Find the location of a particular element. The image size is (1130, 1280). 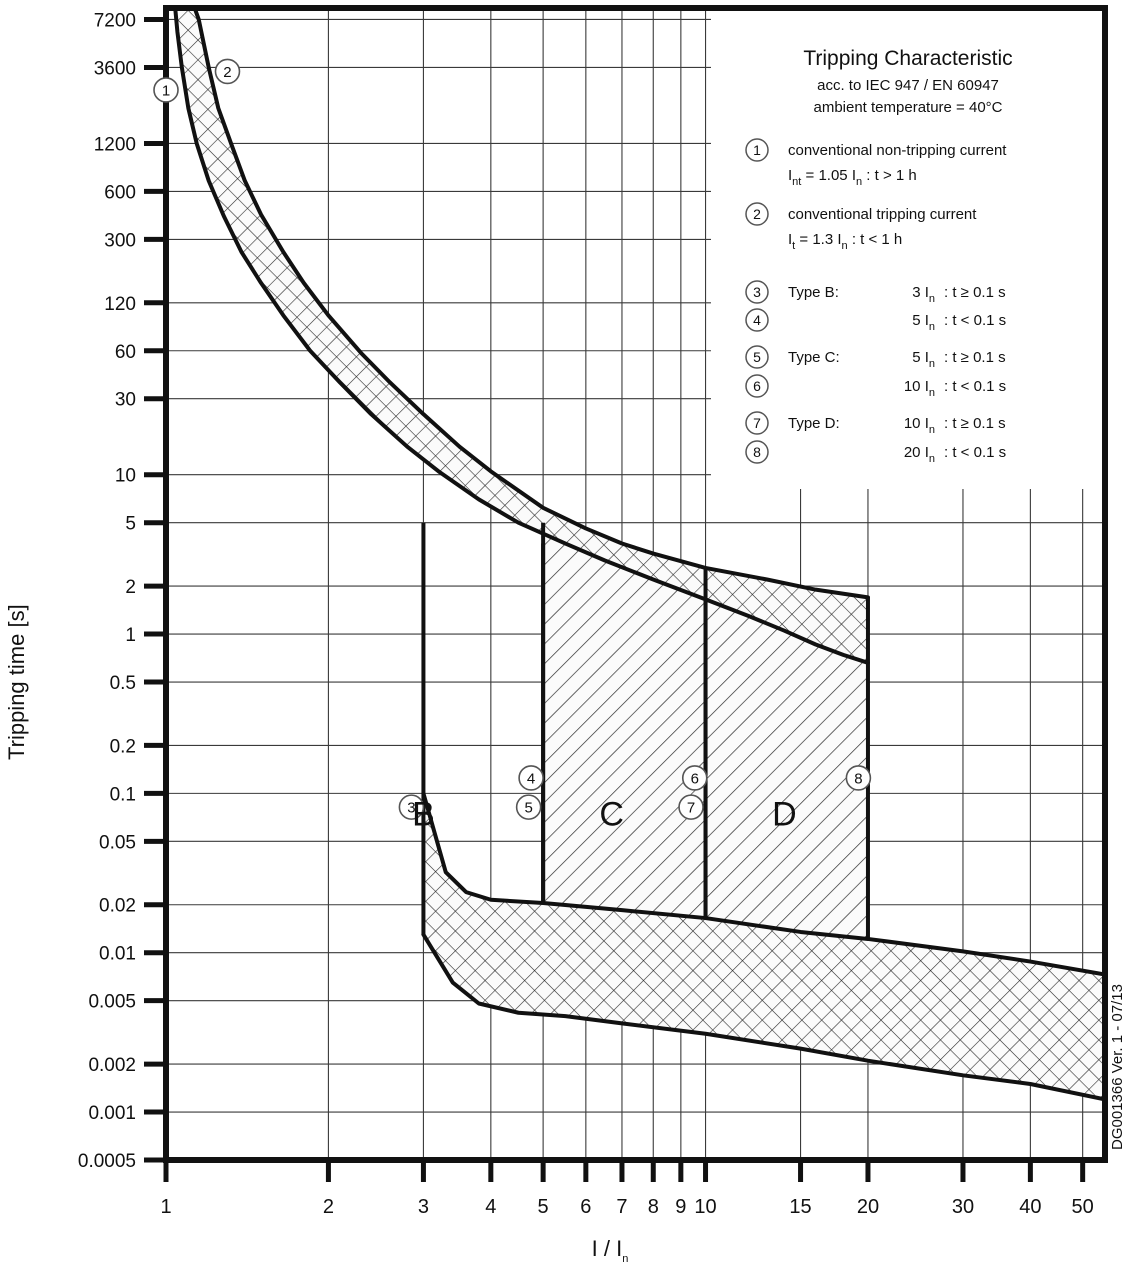

legend-multiplier-5: 5 In is located at coordinates (923, 359).